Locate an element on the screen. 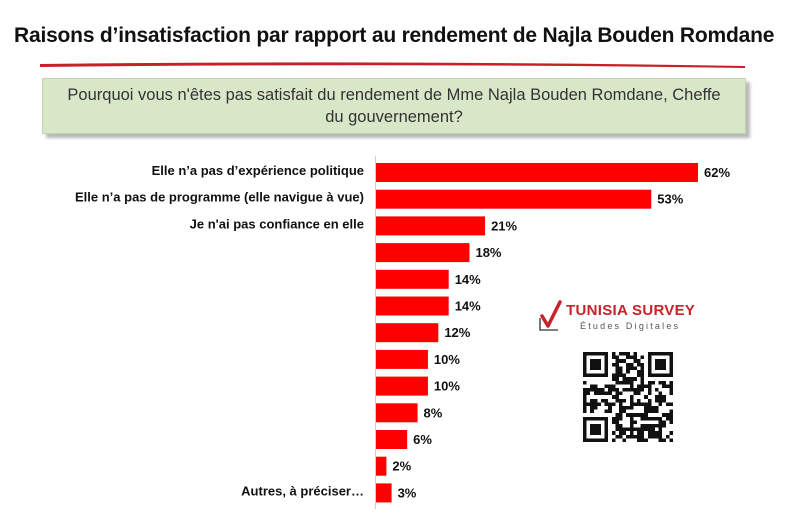  category-label-2: Je n'ai pas confiance en elle is located at coordinates (277, 223).